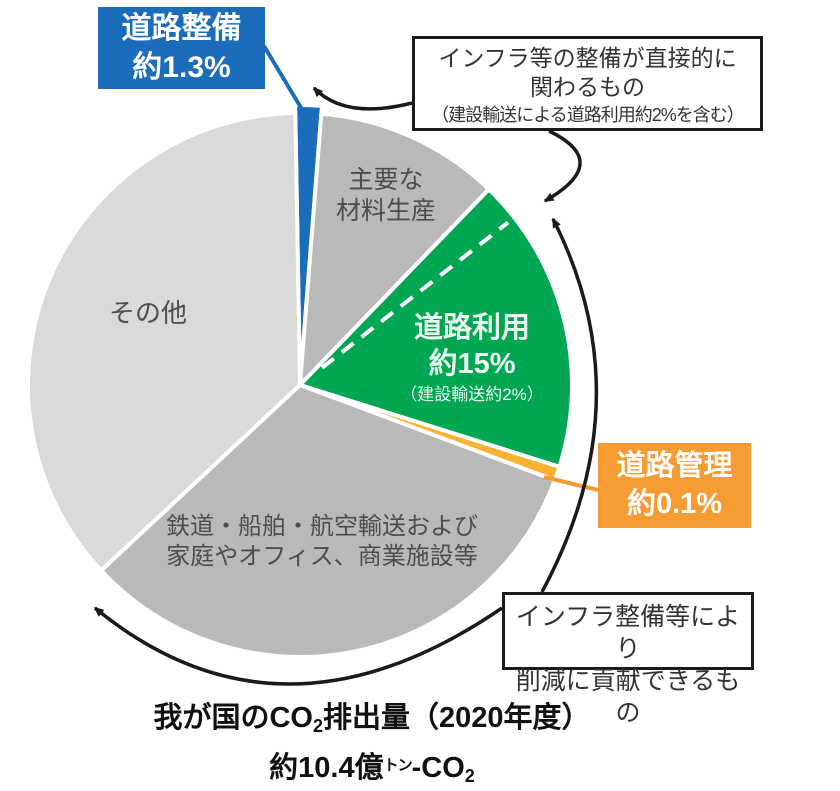 The image size is (840, 791). What do you see at coordinates (587, 115) in the screenshot?
I see `direct-callout-line3: （建設輸送による道路利用約2%を含む）` at bounding box center [587, 115].